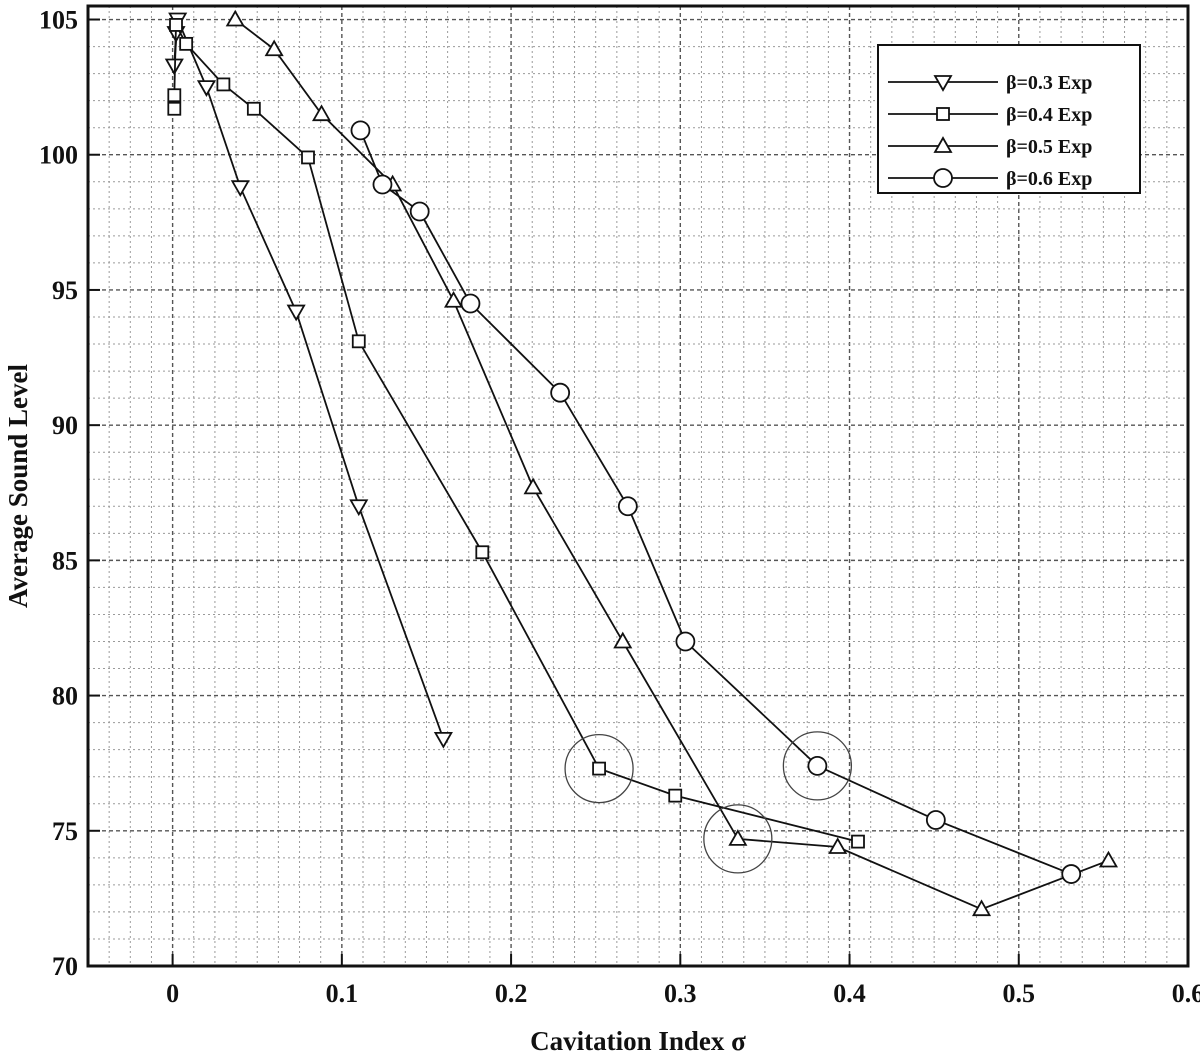 This screenshot has width=1200, height=1058. I want to click on x-tick-label: 0.4, so click(849, 993).